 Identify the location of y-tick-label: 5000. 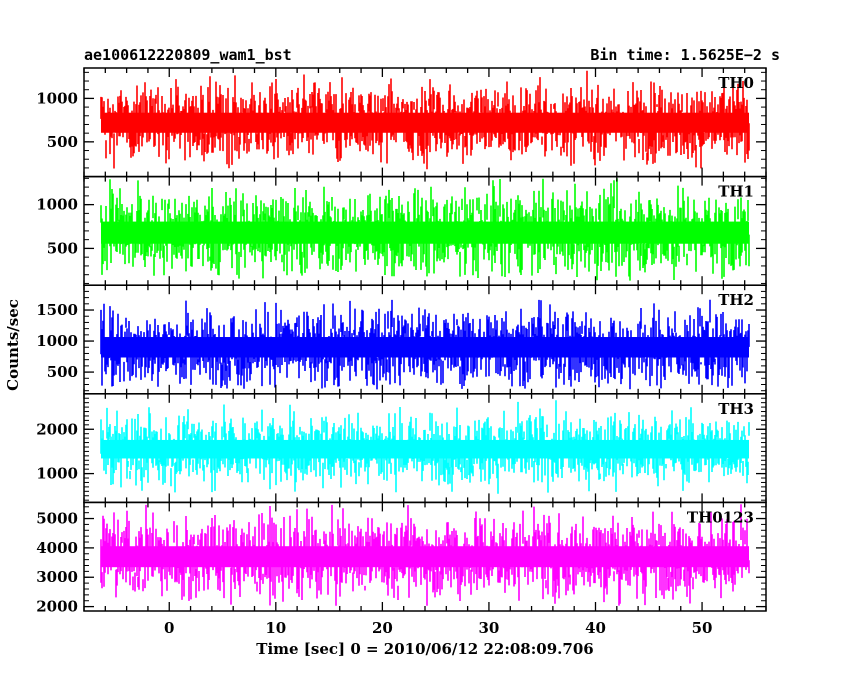
(57, 519).